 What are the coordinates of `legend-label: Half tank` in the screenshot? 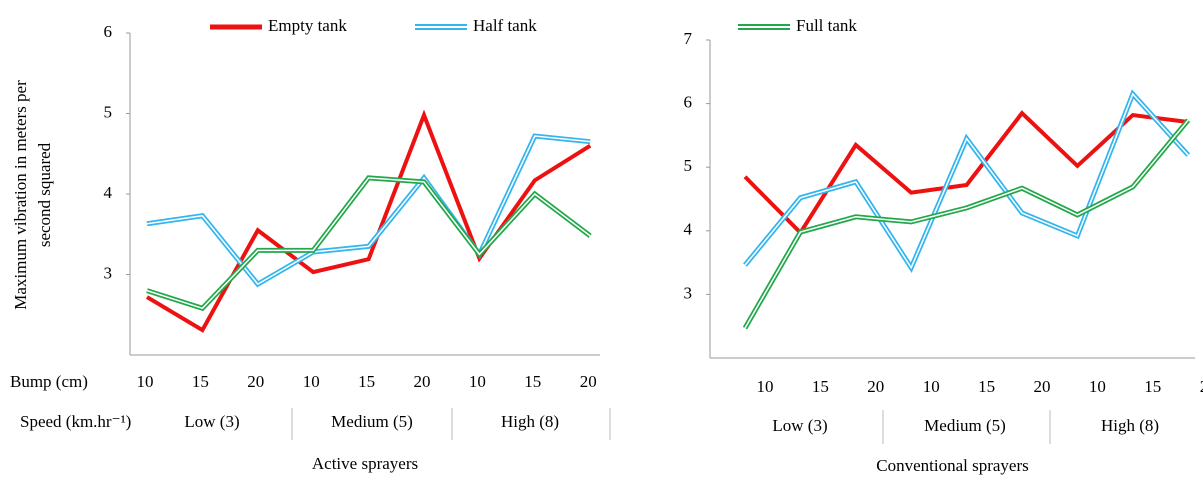 It's located at (505, 25).